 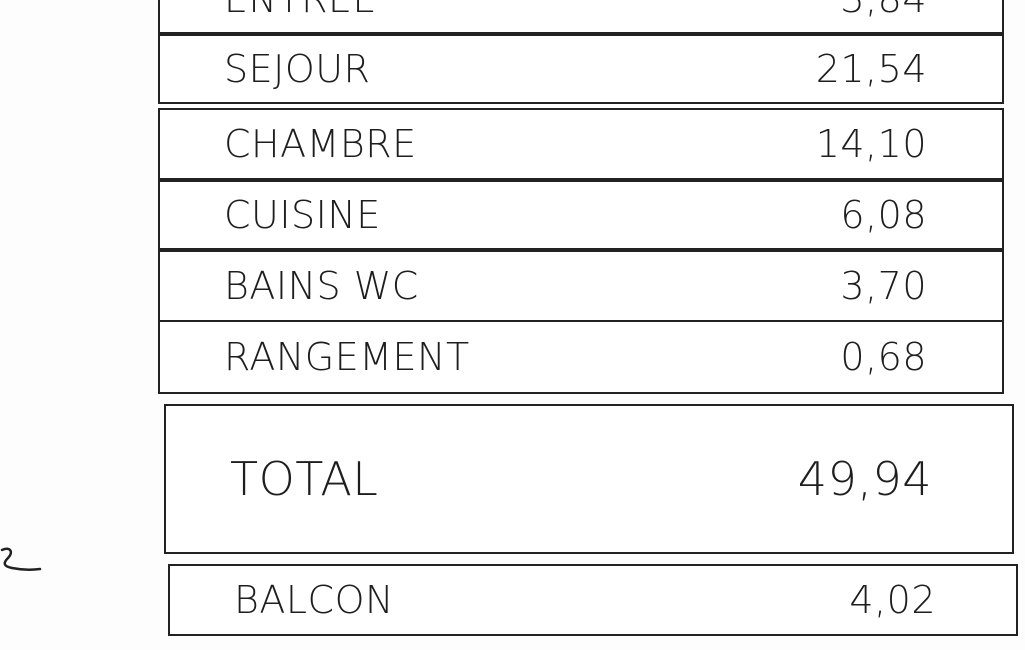 I want to click on room-label: ENTREE, so click(x=300, y=10).